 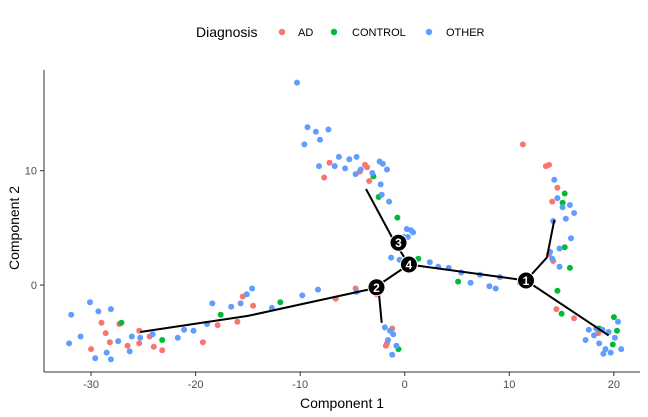 I want to click on legend-key-other, so click(x=429, y=32).